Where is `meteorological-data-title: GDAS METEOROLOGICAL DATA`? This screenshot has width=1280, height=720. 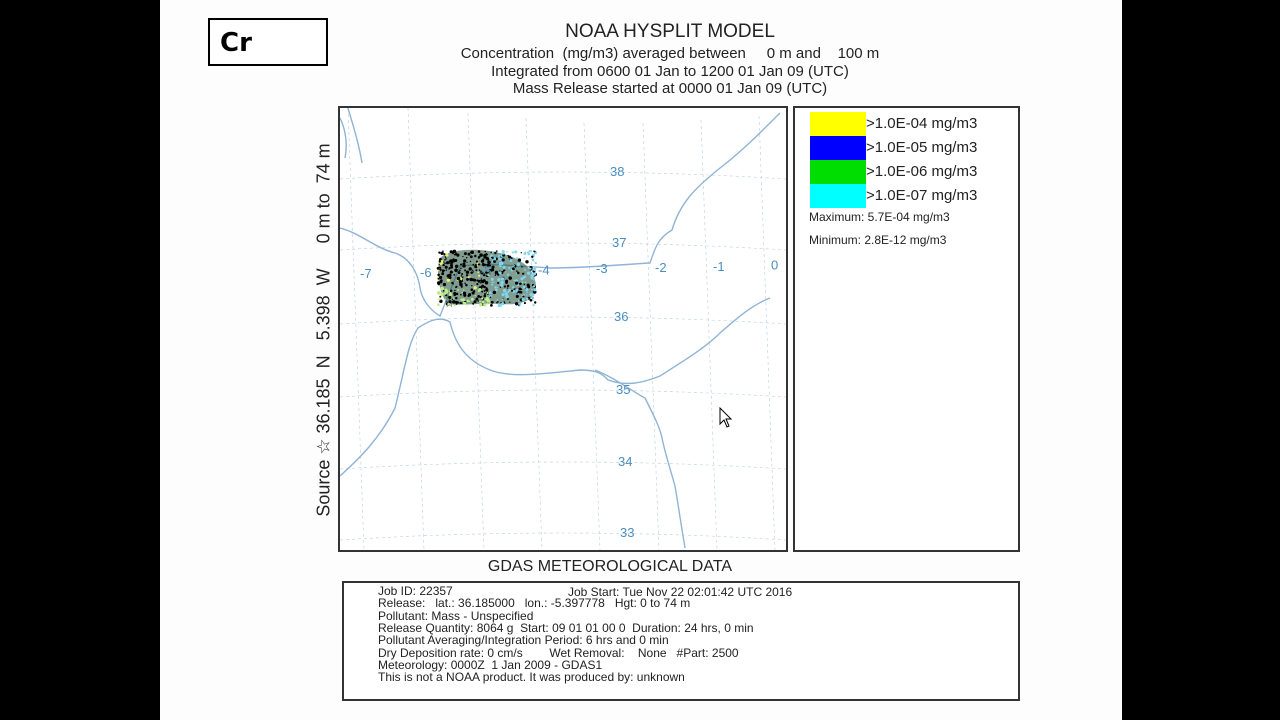
meteorological-data-title: GDAS METEOROLOGICAL DATA is located at coordinates (610, 566).